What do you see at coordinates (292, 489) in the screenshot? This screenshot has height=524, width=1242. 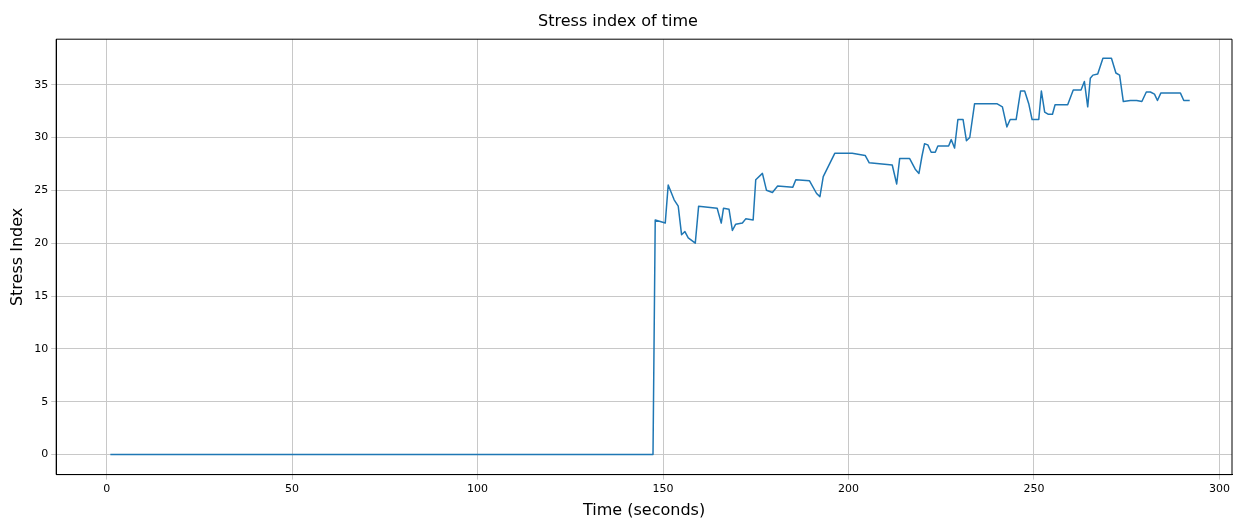 I see `x-tick-label: 50` at bounding box center [292, 489].